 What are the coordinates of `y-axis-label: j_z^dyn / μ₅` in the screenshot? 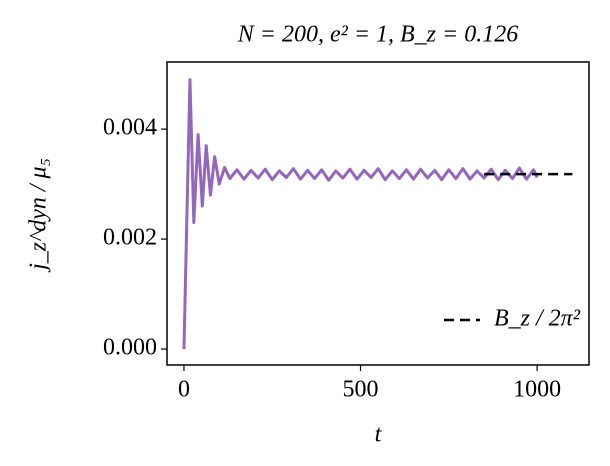 It's located at (39, 215).